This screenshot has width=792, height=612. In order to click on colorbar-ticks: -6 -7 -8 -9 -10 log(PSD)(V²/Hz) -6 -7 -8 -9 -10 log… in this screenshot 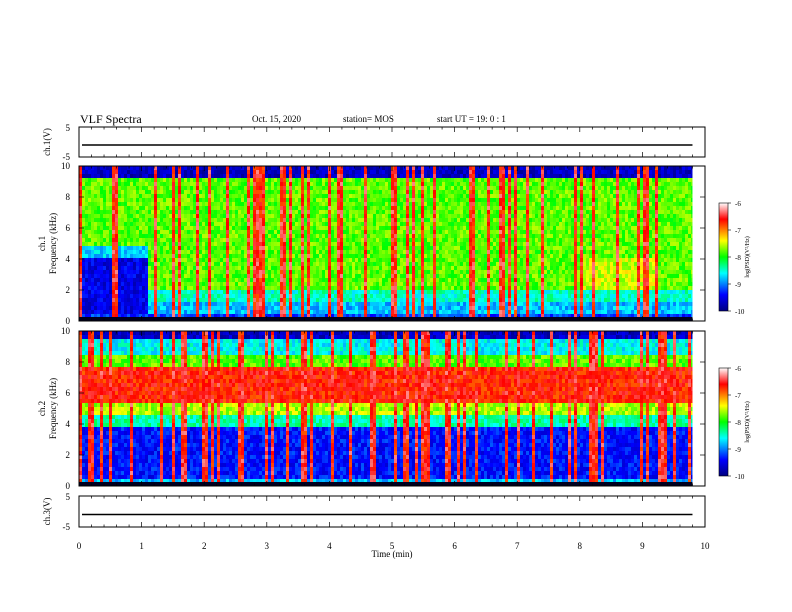, I will do `click(739, 340)`.